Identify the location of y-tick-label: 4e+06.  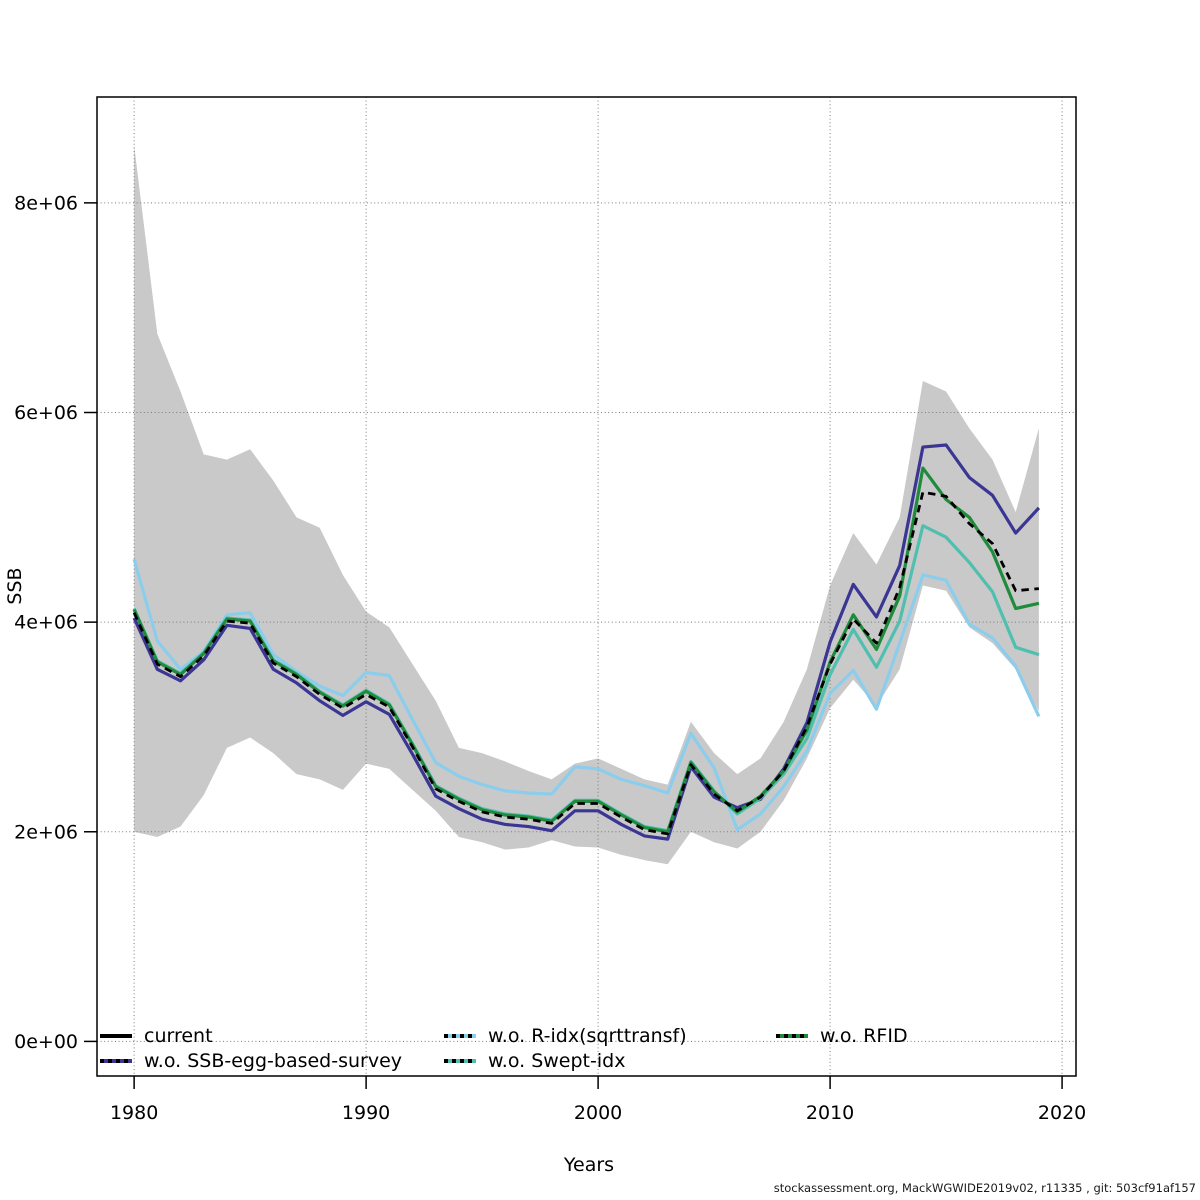
(46, 623).